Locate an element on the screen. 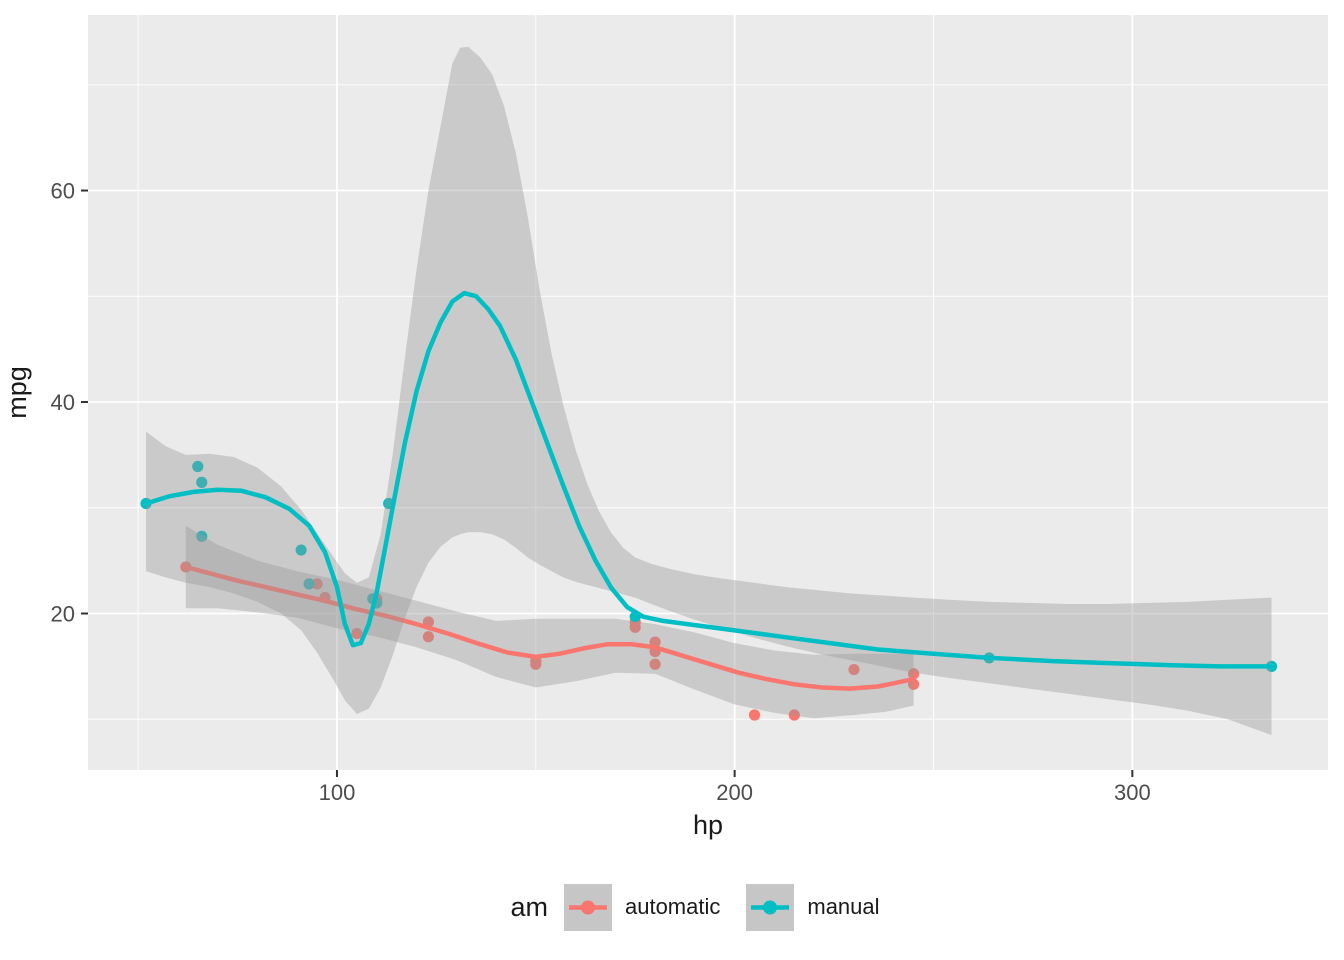 The width and height of the screenshot is (1344, 960). legend-label-automatic: automatic is located at coordinates (672, 906).